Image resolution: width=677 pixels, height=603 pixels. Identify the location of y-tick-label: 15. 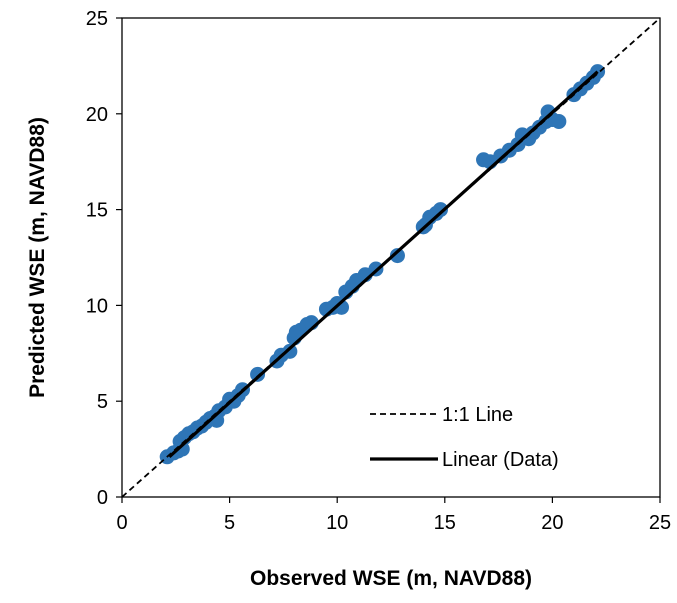
(97, 211).